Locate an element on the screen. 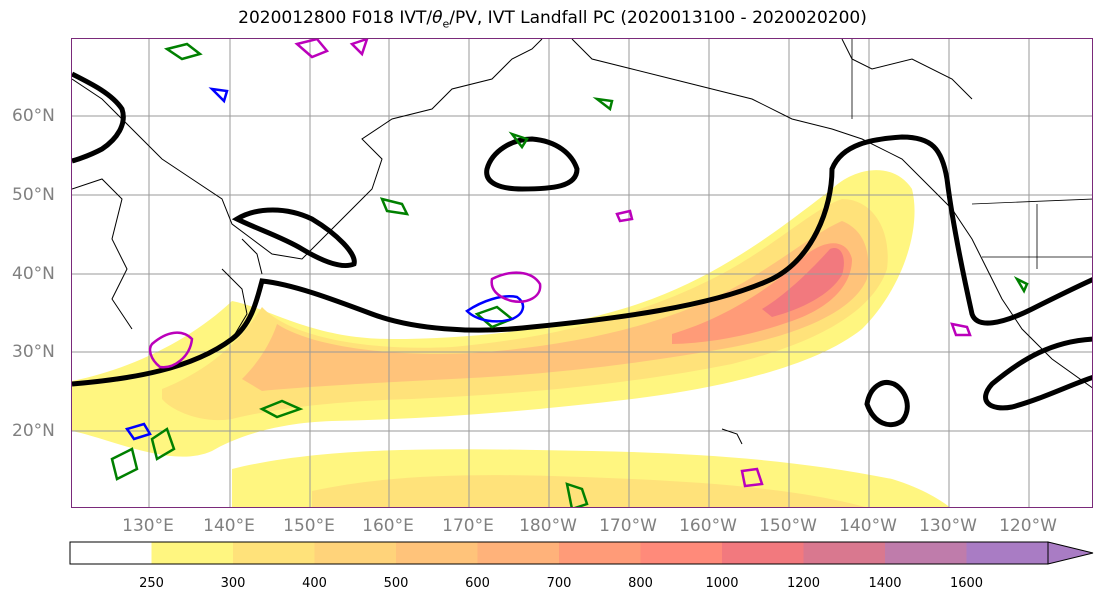 This screenshot has height=603, width=1105. colorbar-tick-label: 800 is located at coordinates (640, 583).